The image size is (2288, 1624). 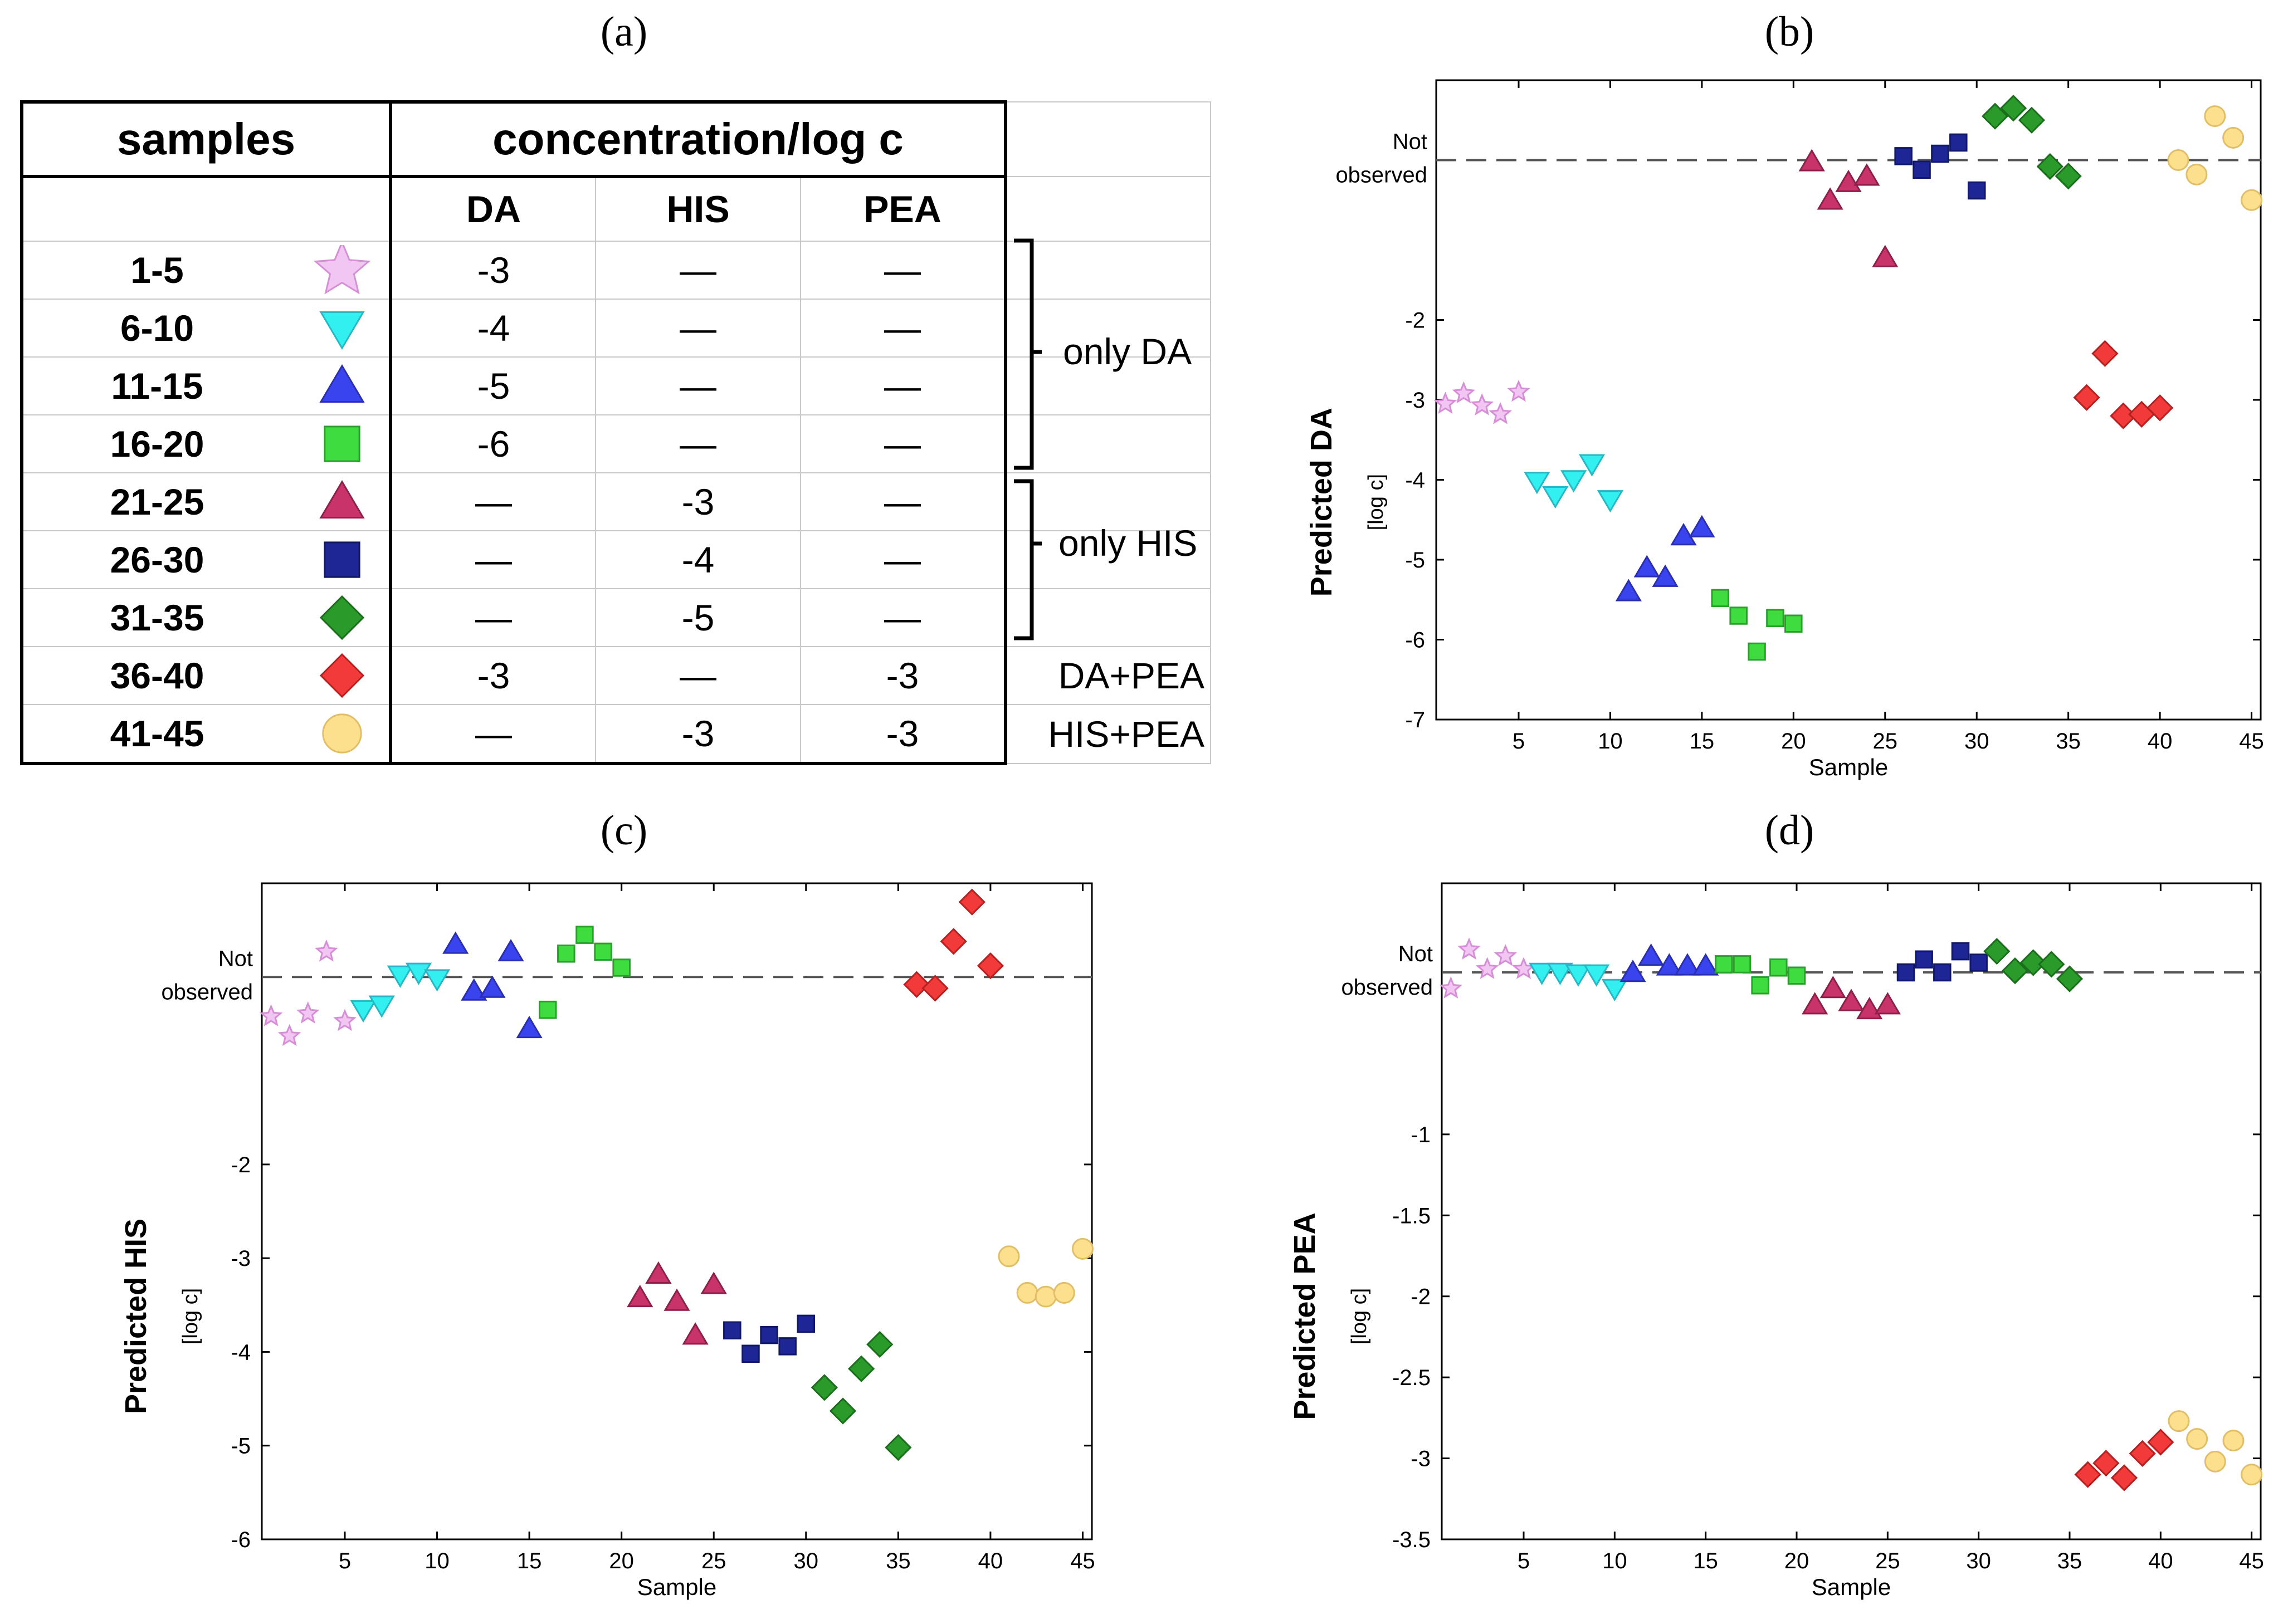 I want to click on sample-range-label: 6-10, so click(x=157, y=328).